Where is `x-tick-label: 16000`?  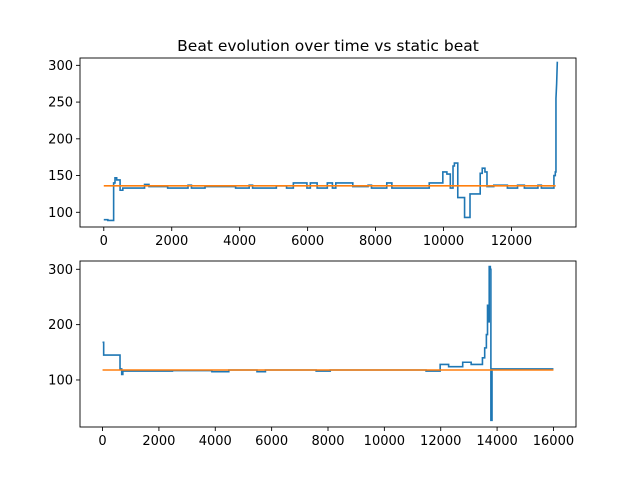
x-tick-label: 16000 is located at coordinates (553, 441).